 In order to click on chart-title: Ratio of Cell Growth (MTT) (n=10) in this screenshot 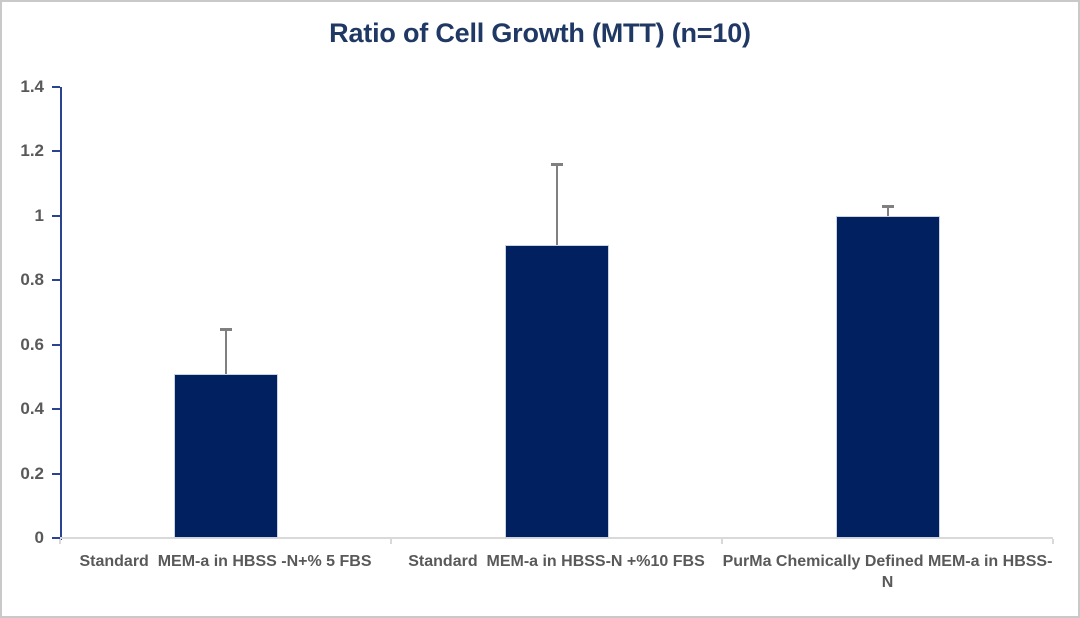, I will do `click(540, 33)`.